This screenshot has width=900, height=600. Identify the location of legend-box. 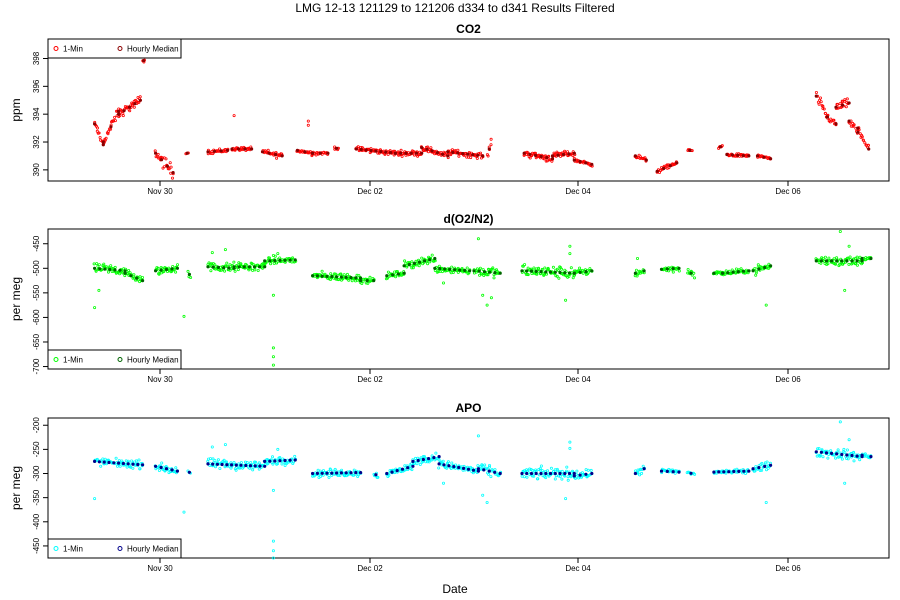
(114, 48).